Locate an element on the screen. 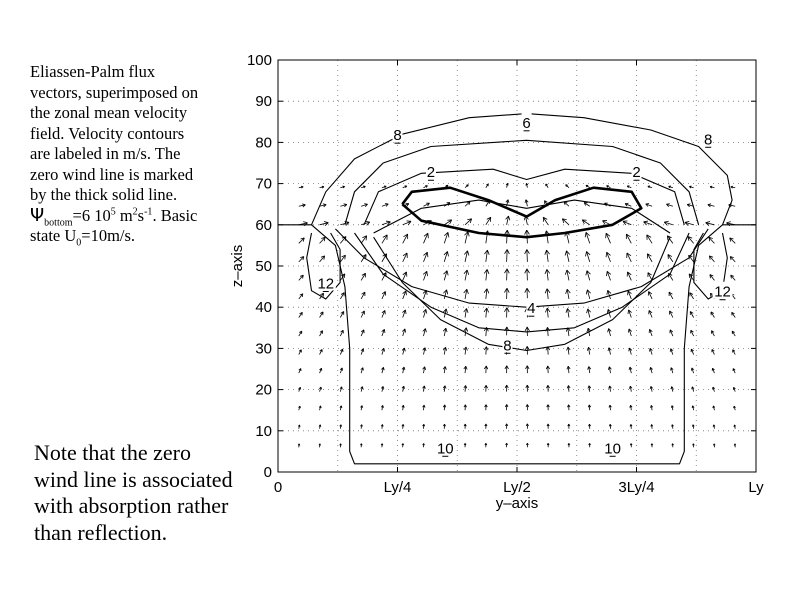  contour-label: 2 is located at coordinates (431, 172).